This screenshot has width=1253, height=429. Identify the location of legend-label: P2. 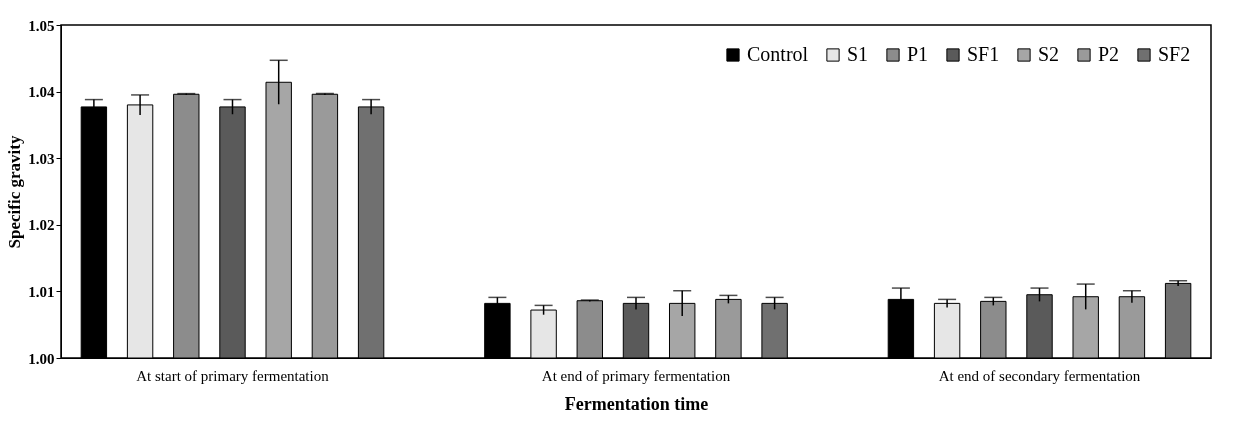
(1109, 54).